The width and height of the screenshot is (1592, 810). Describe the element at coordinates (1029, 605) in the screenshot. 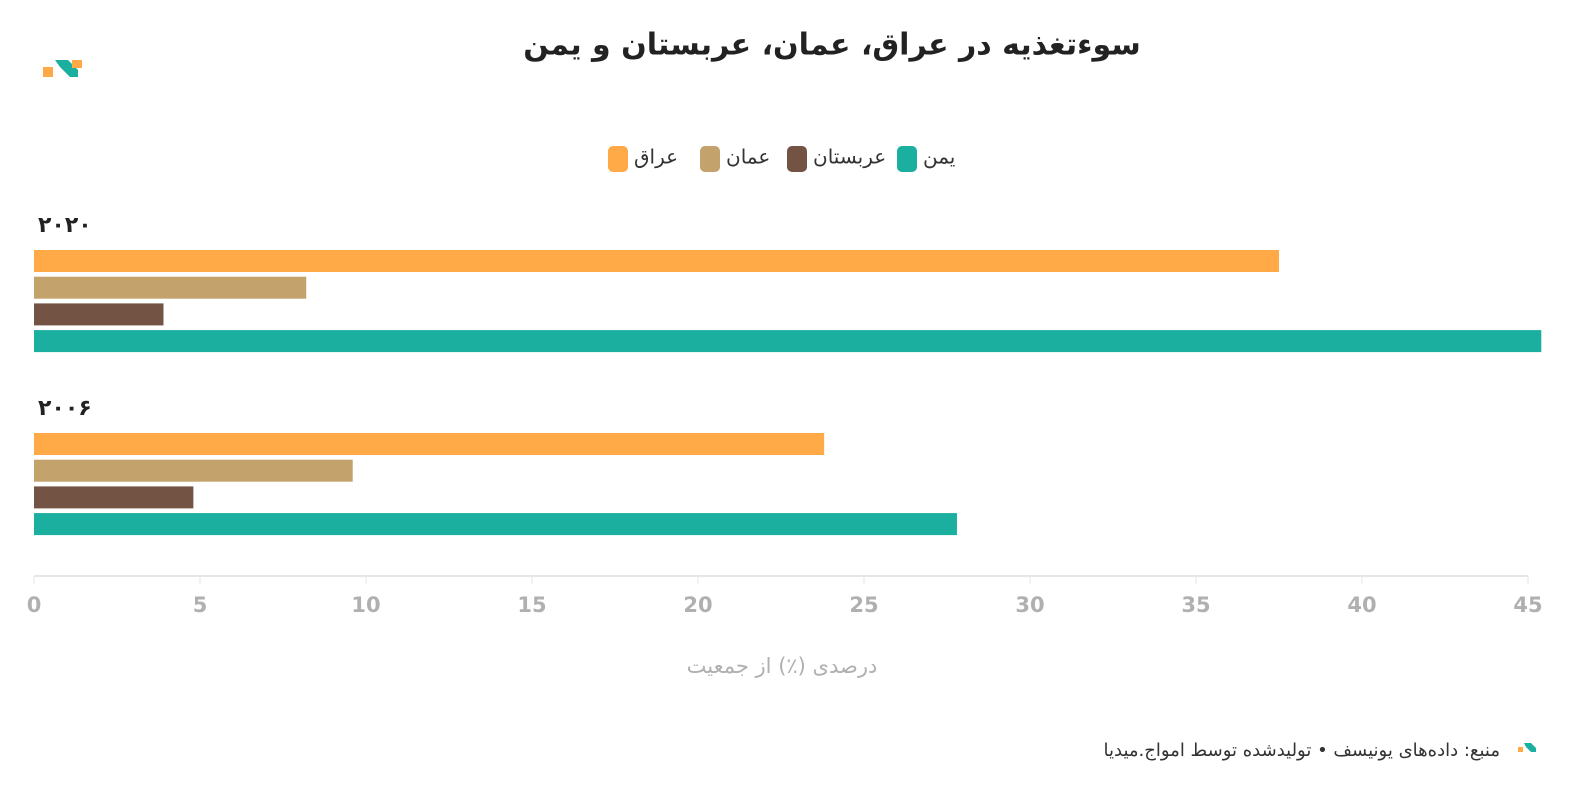

I see `x-tick-label: 30` at that location.